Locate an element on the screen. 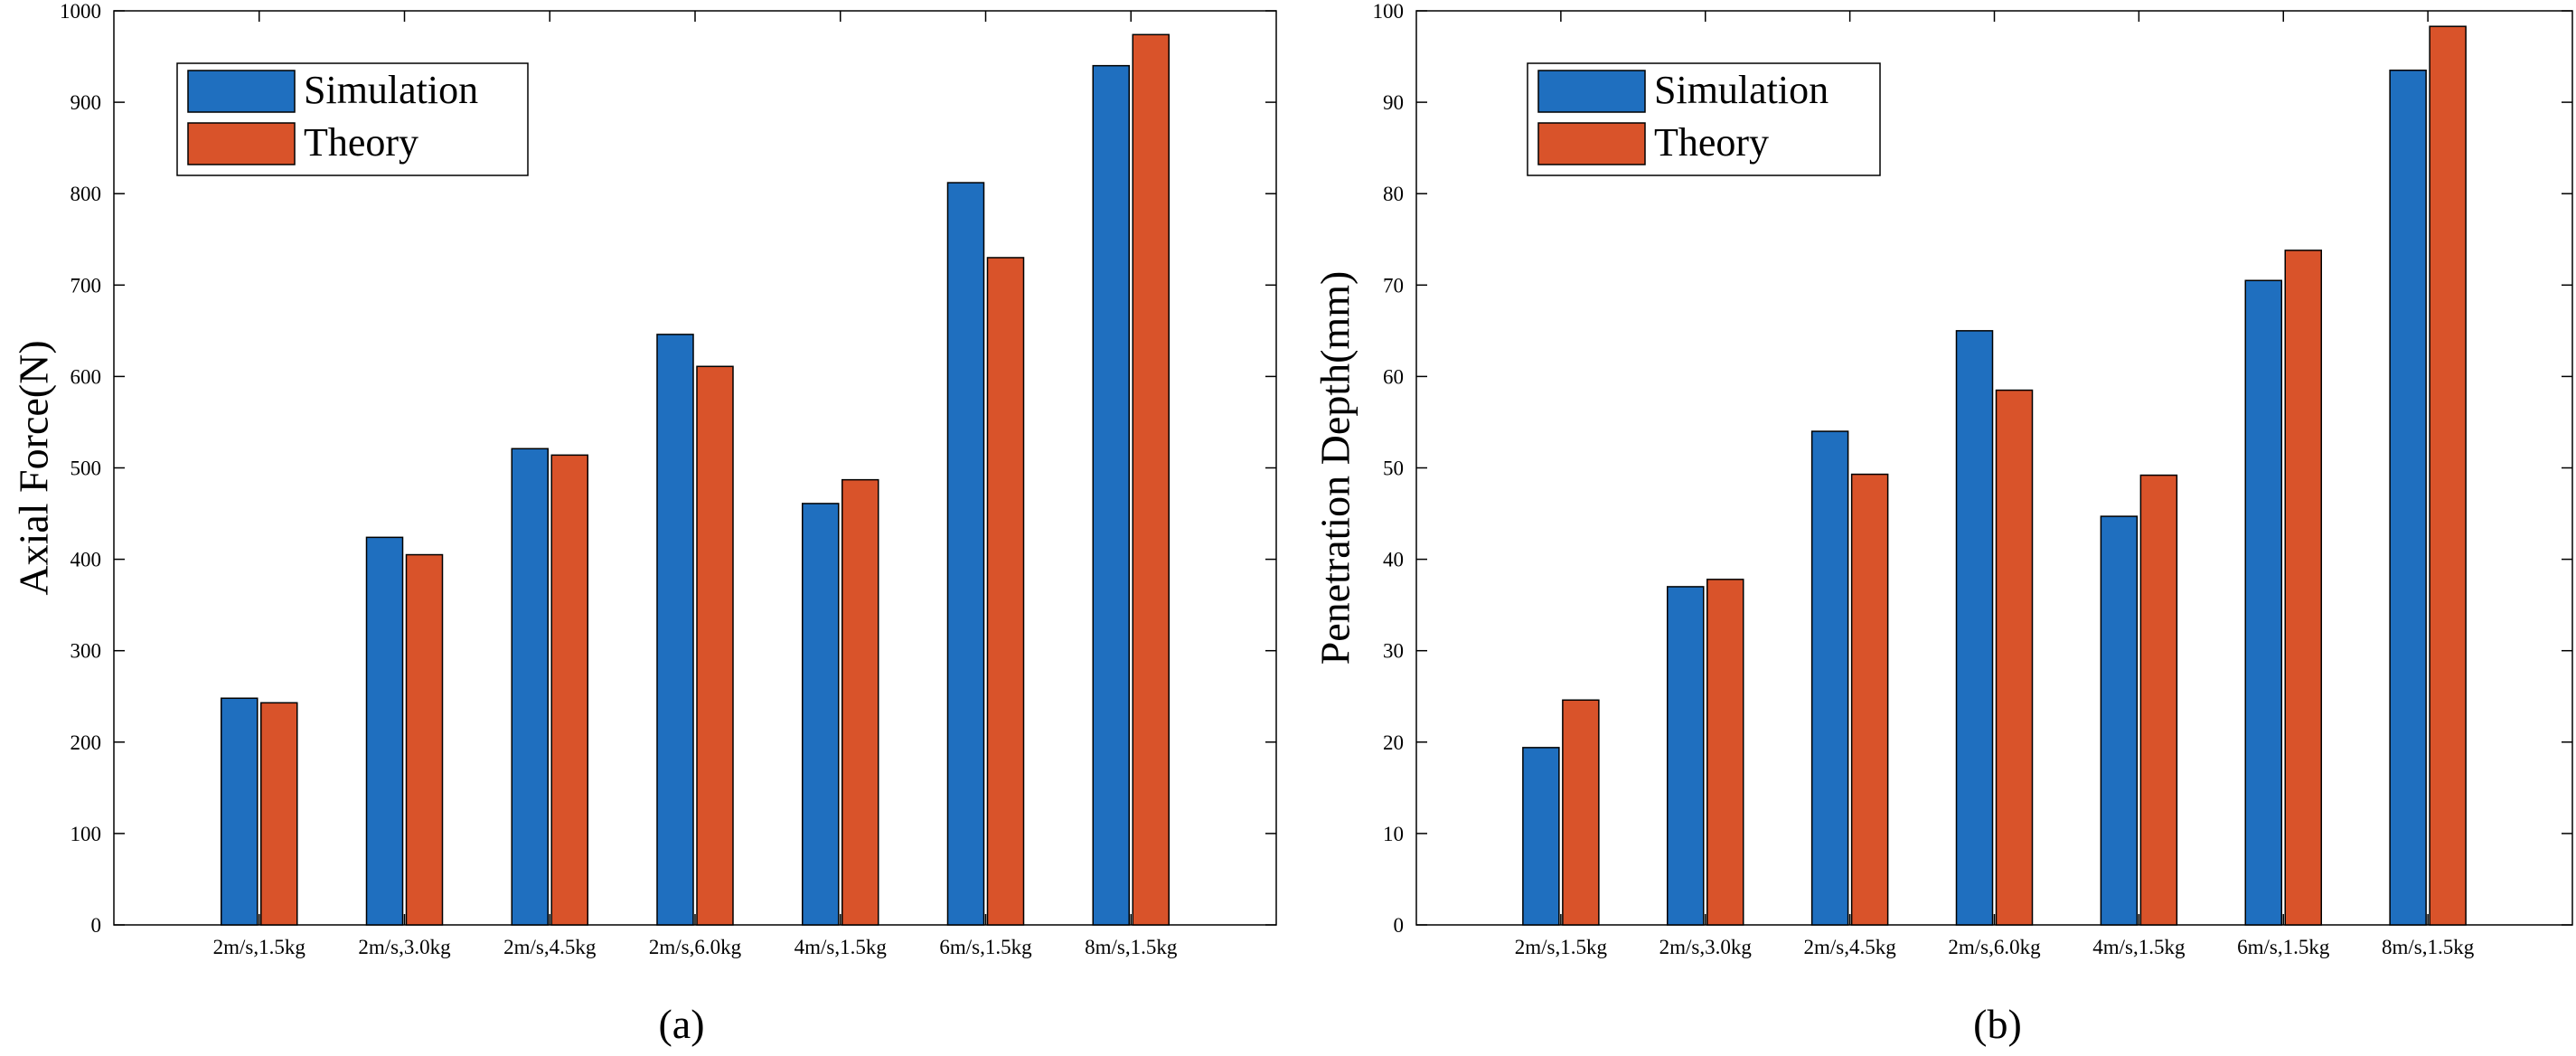  y-tick-label: 30 is located at coordinates (1394, 651).